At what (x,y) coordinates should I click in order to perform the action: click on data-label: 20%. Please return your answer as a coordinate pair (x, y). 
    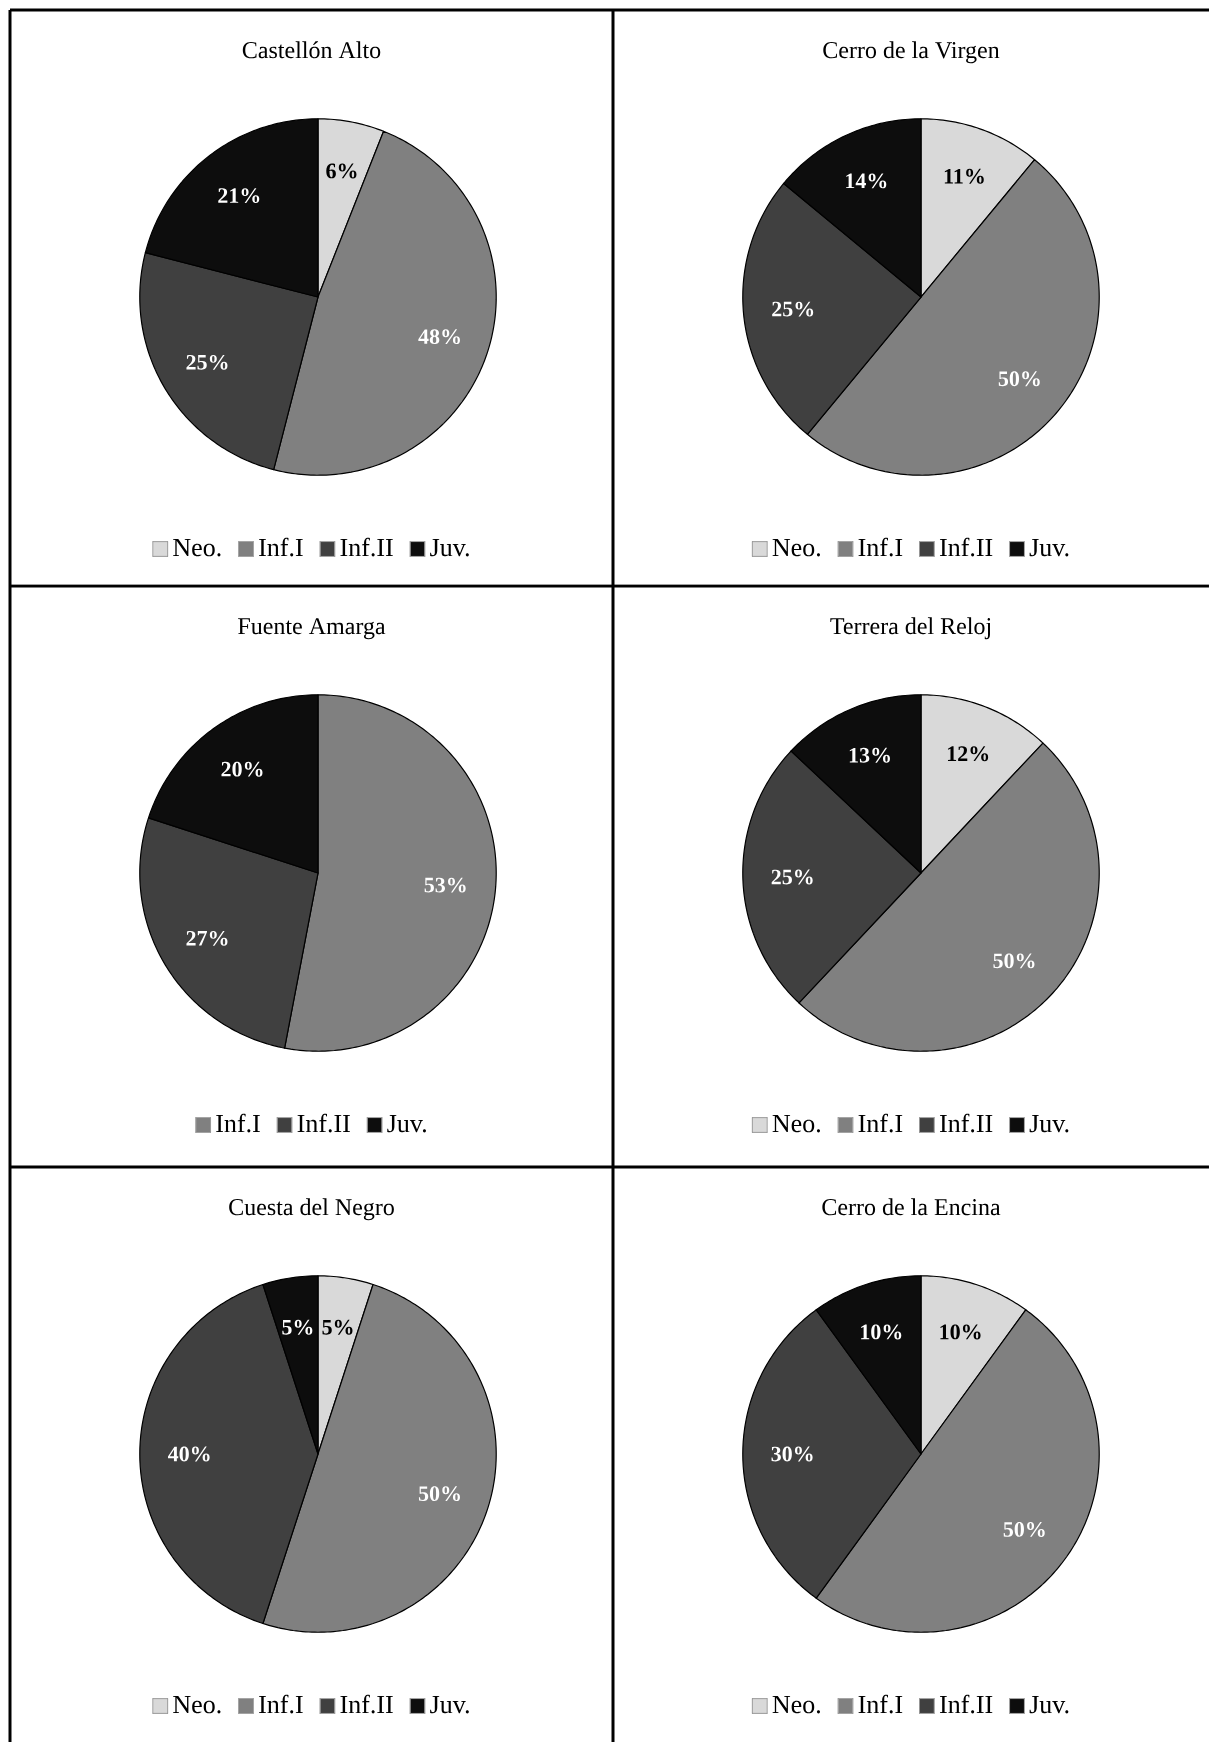
    Looking at the image, I should click on (242, 769).